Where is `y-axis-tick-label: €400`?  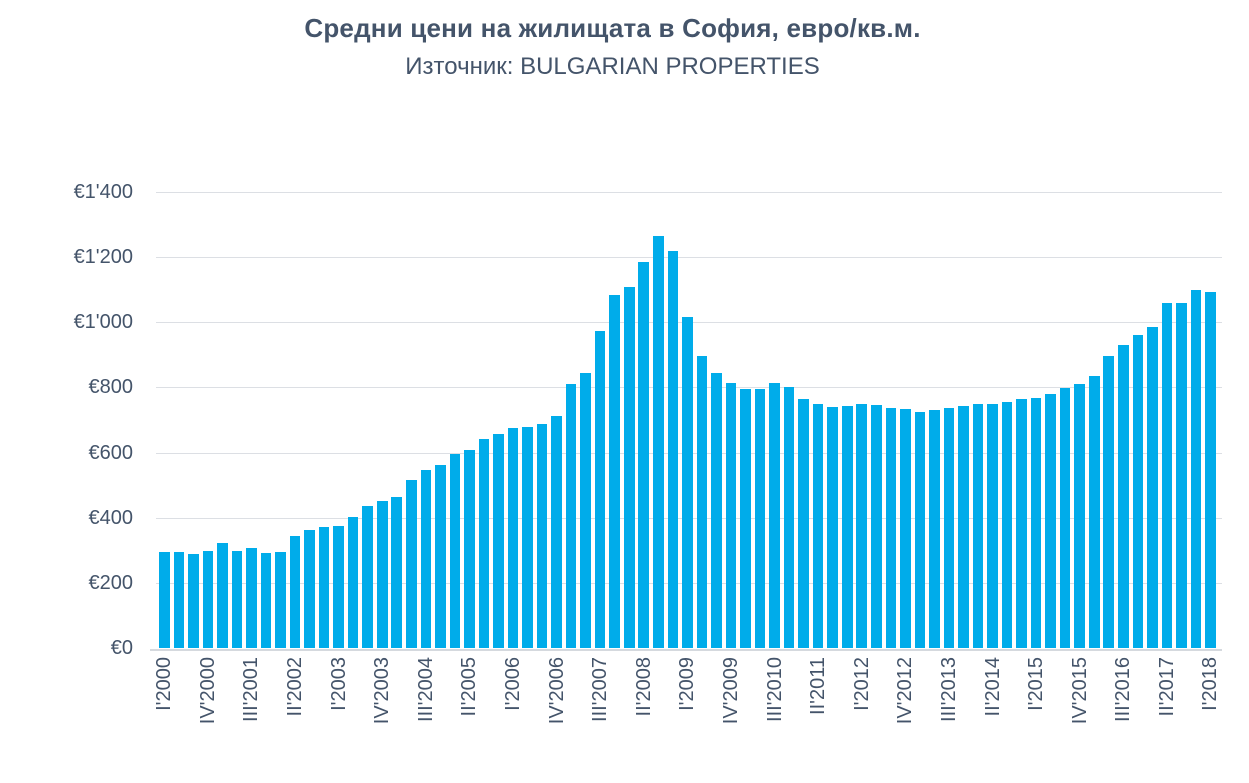 y-axis-tick-label: €400 is located at coordinates (111, 517).